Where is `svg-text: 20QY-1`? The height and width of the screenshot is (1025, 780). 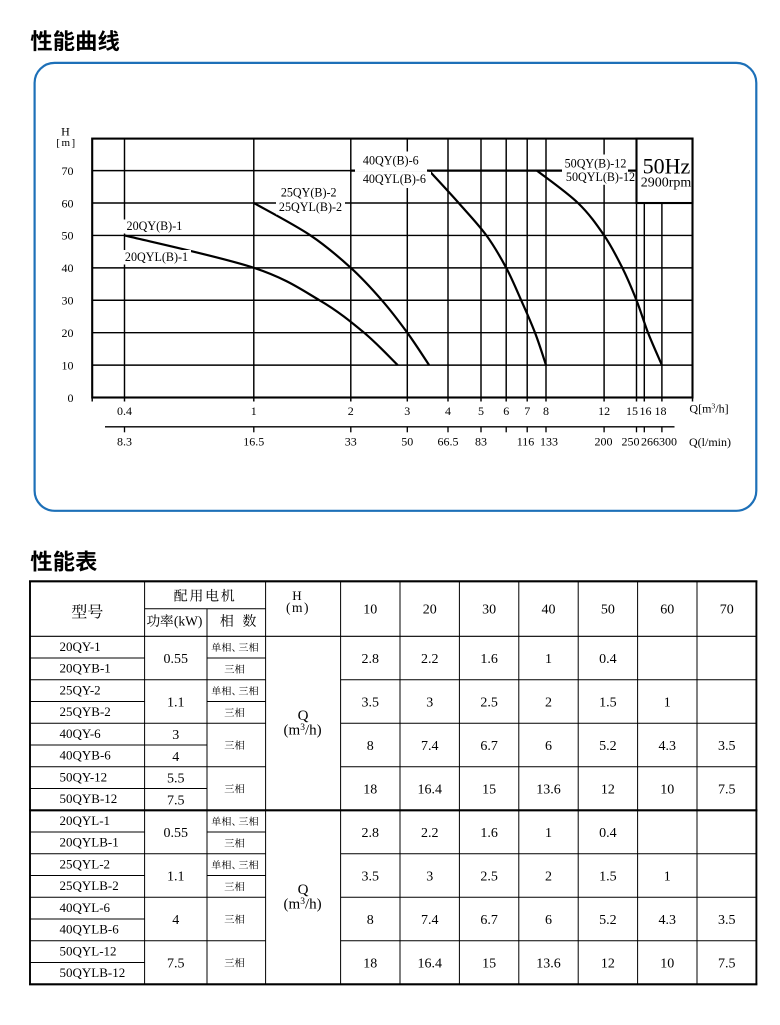 svg-text: 20QY-1 is located at coordinates (80, 646).